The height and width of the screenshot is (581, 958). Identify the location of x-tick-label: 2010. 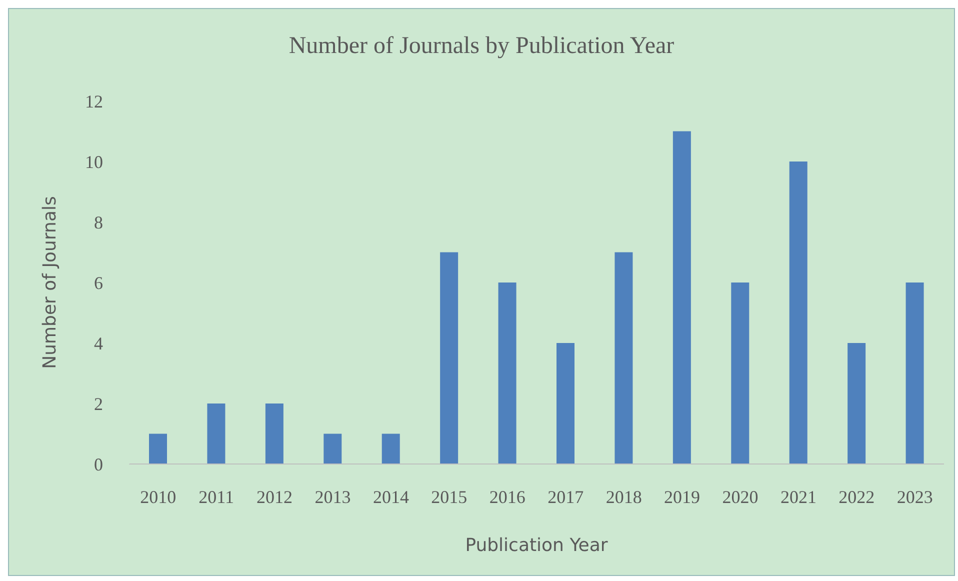
(158, 496).